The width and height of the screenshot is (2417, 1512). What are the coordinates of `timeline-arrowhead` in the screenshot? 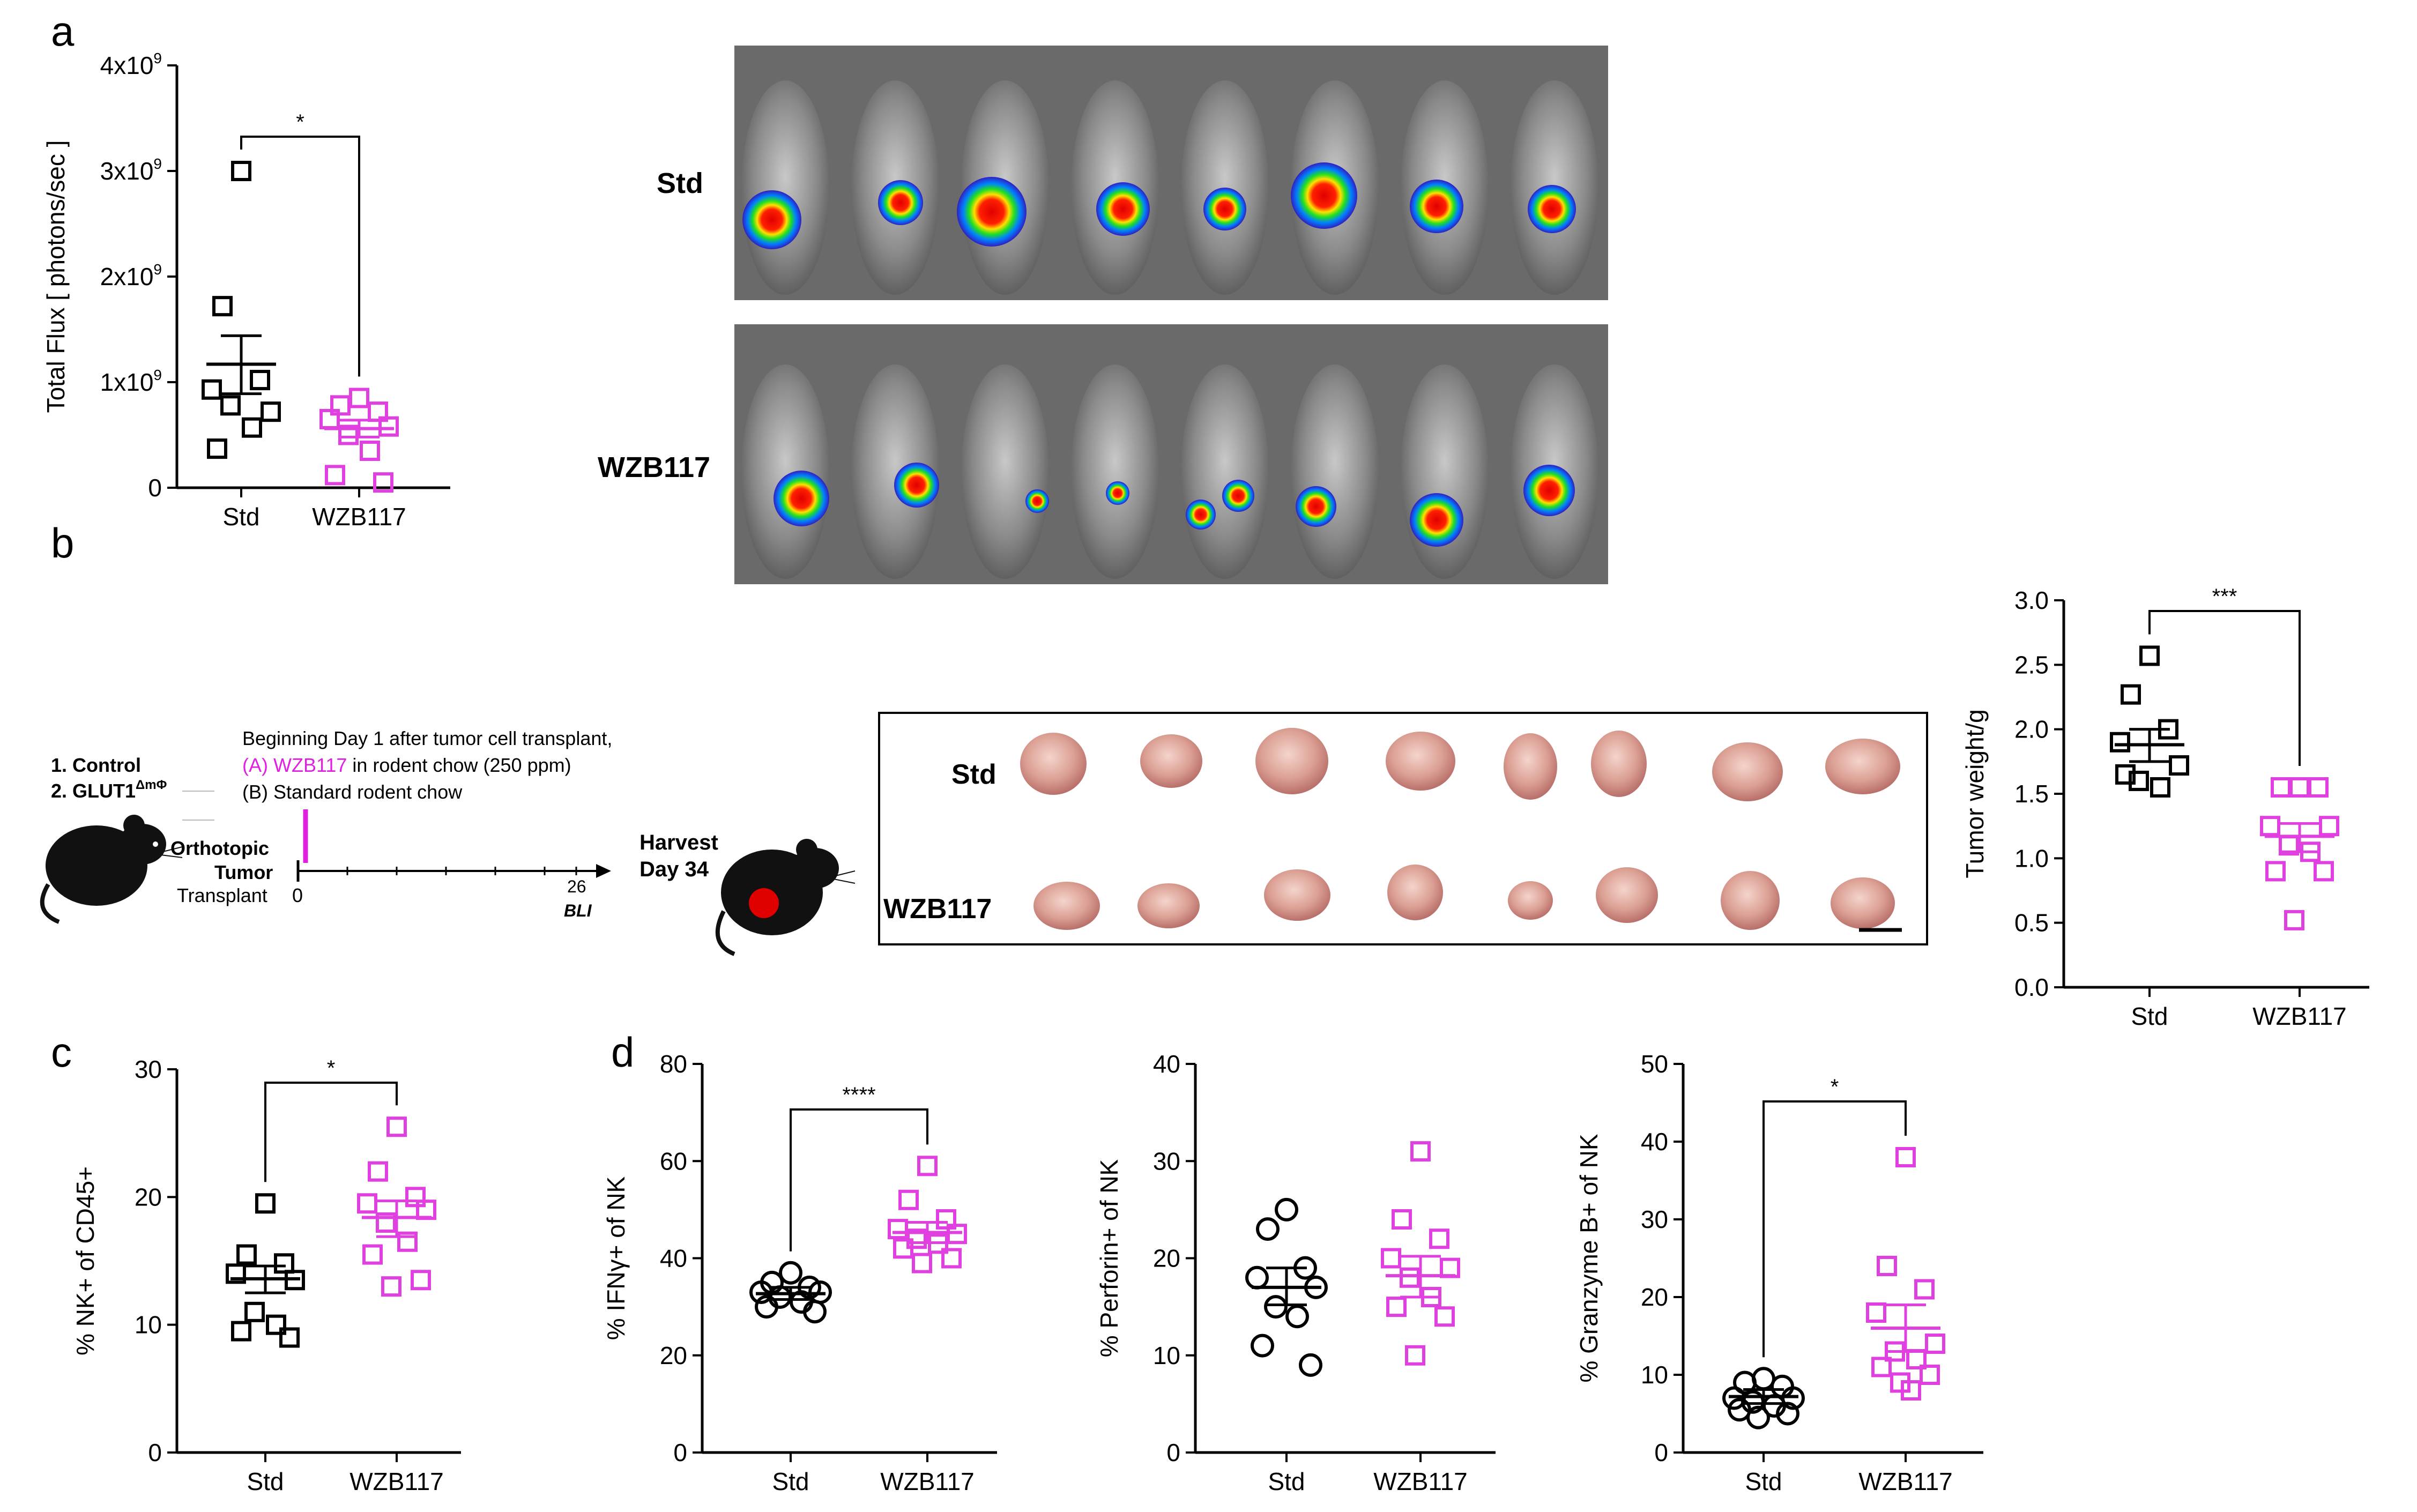 It's located at (603, 871).